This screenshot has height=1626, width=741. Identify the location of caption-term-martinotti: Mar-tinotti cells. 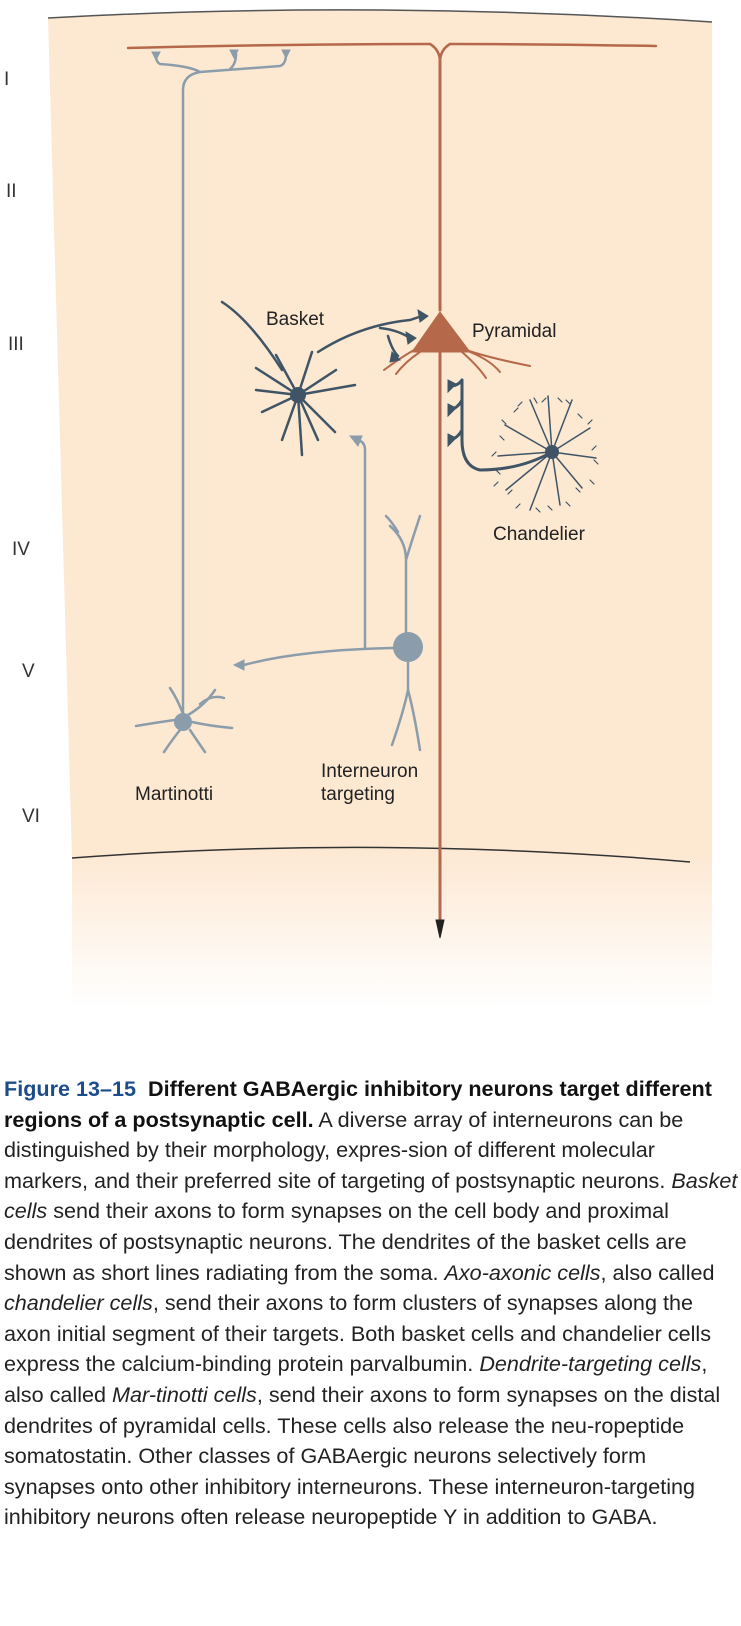
(184, 1394).